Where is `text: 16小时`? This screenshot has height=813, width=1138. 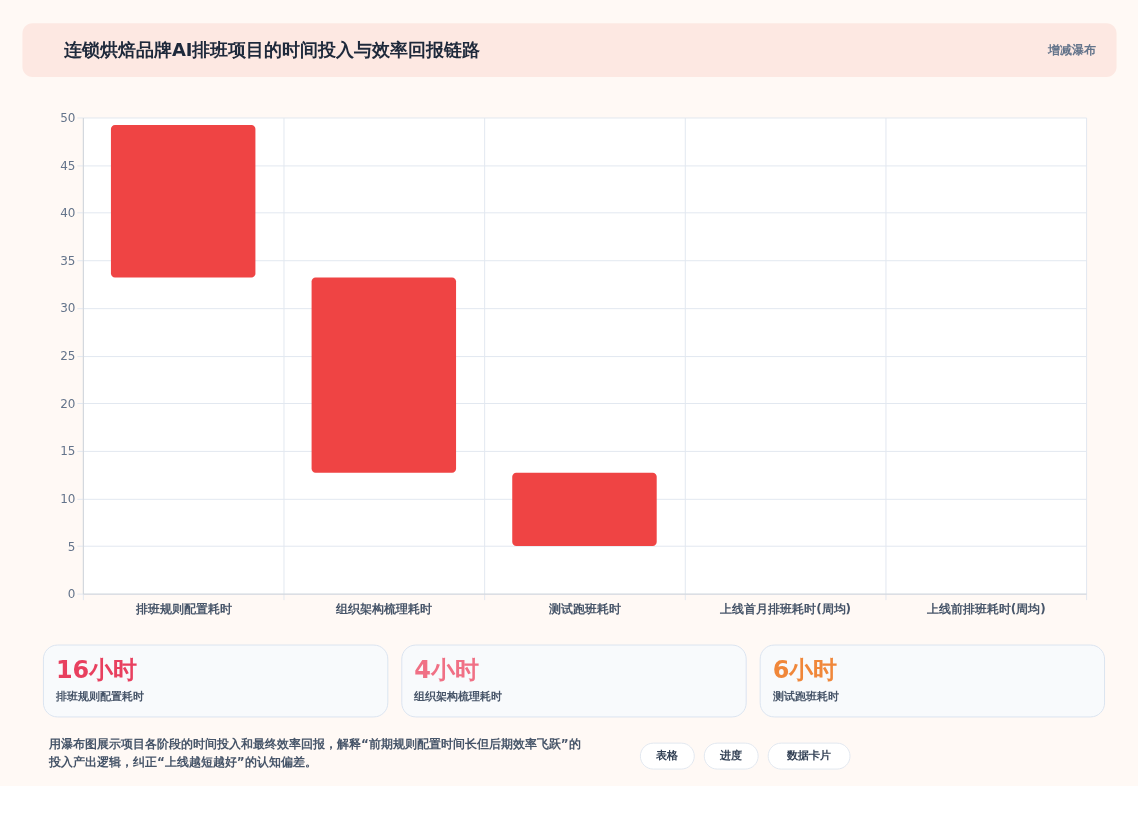
text: 16小时 is located at coordinates (96, 670).